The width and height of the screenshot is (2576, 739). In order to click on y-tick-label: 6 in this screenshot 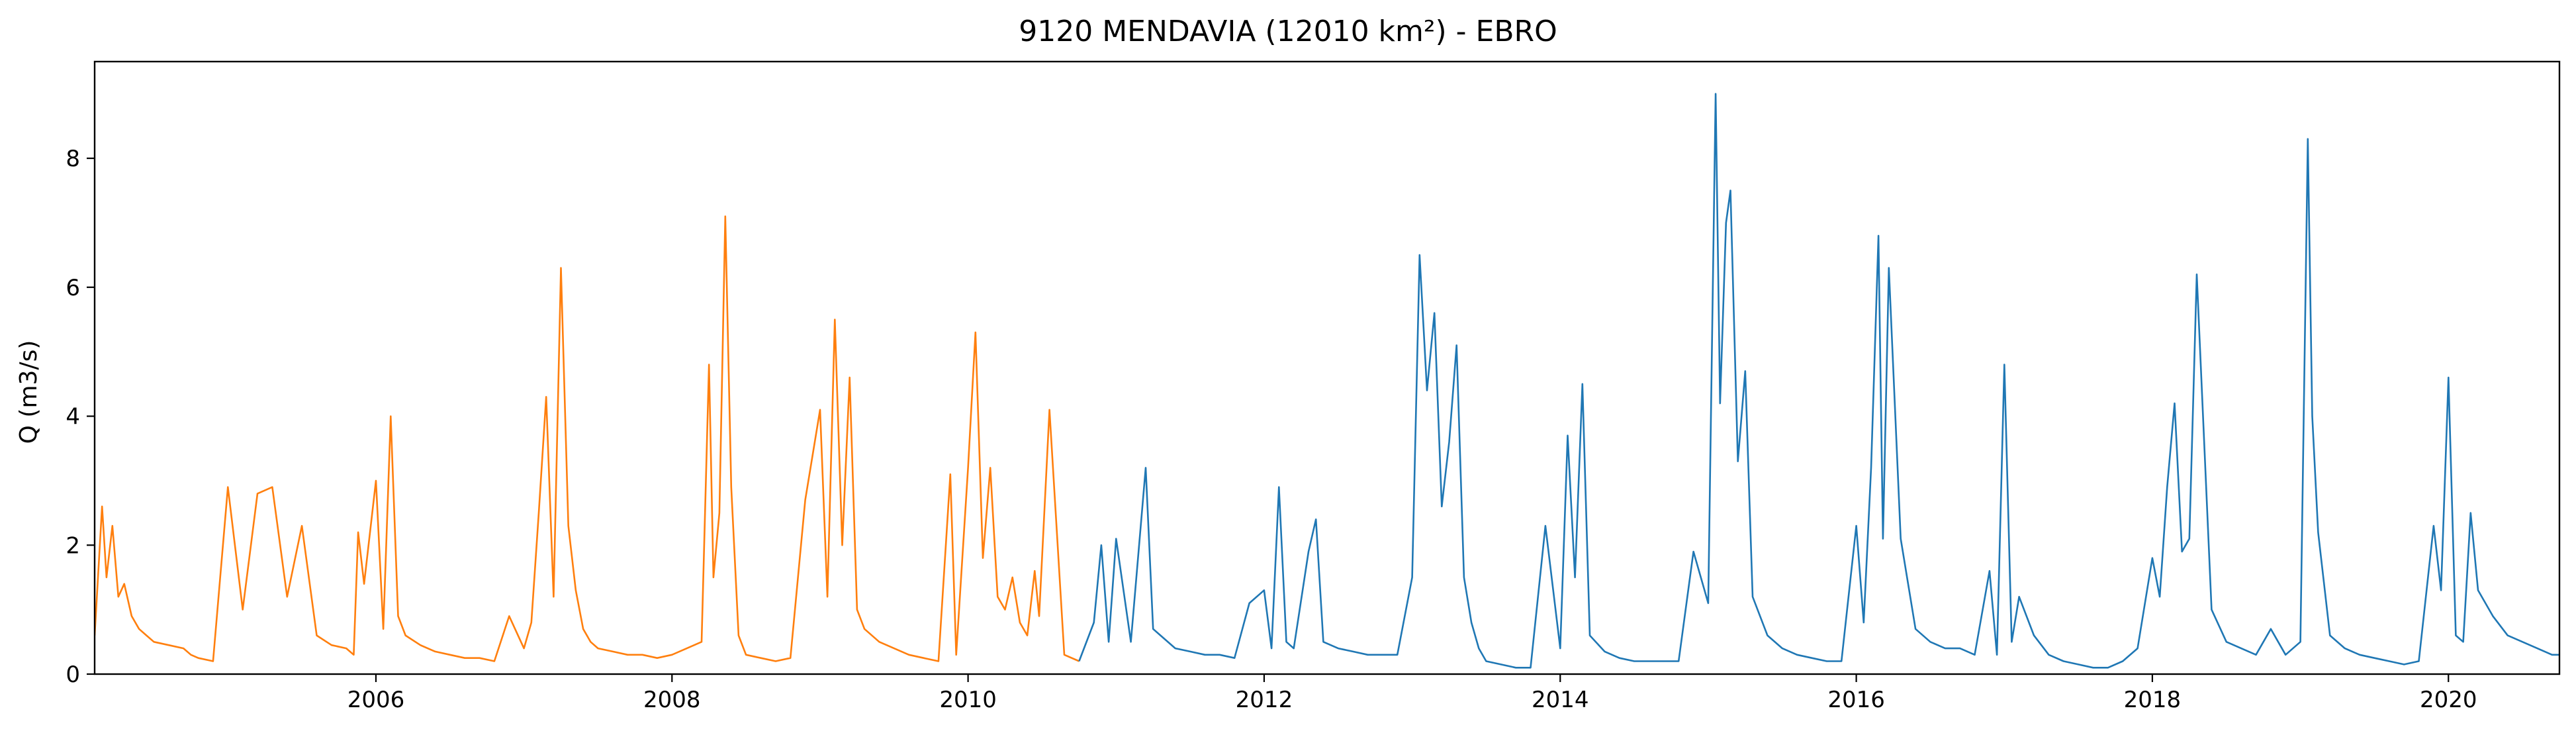, I will do `click(73, 288)`.